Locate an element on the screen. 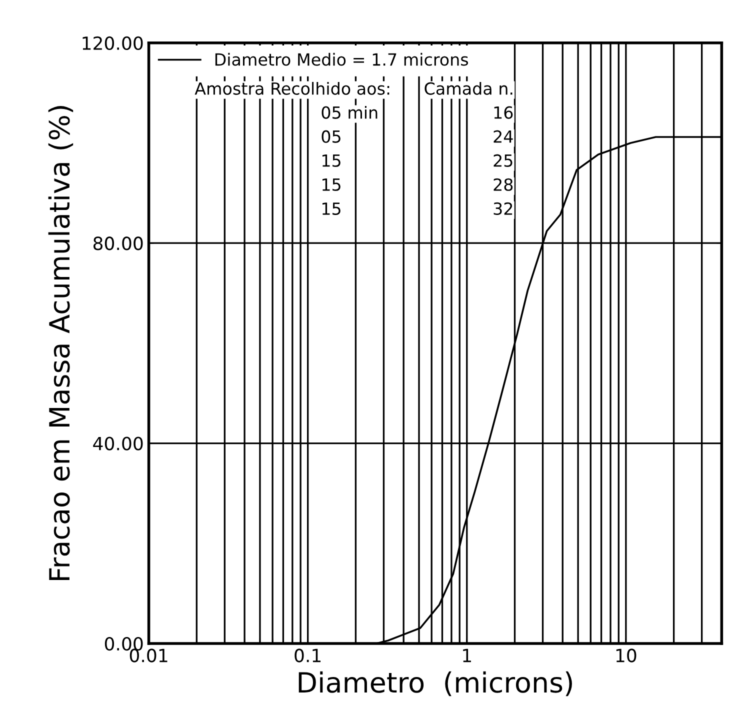 The image size is (744, 715). annotation: Amostra Recolhido aos: is located at coordinates (292, 88).